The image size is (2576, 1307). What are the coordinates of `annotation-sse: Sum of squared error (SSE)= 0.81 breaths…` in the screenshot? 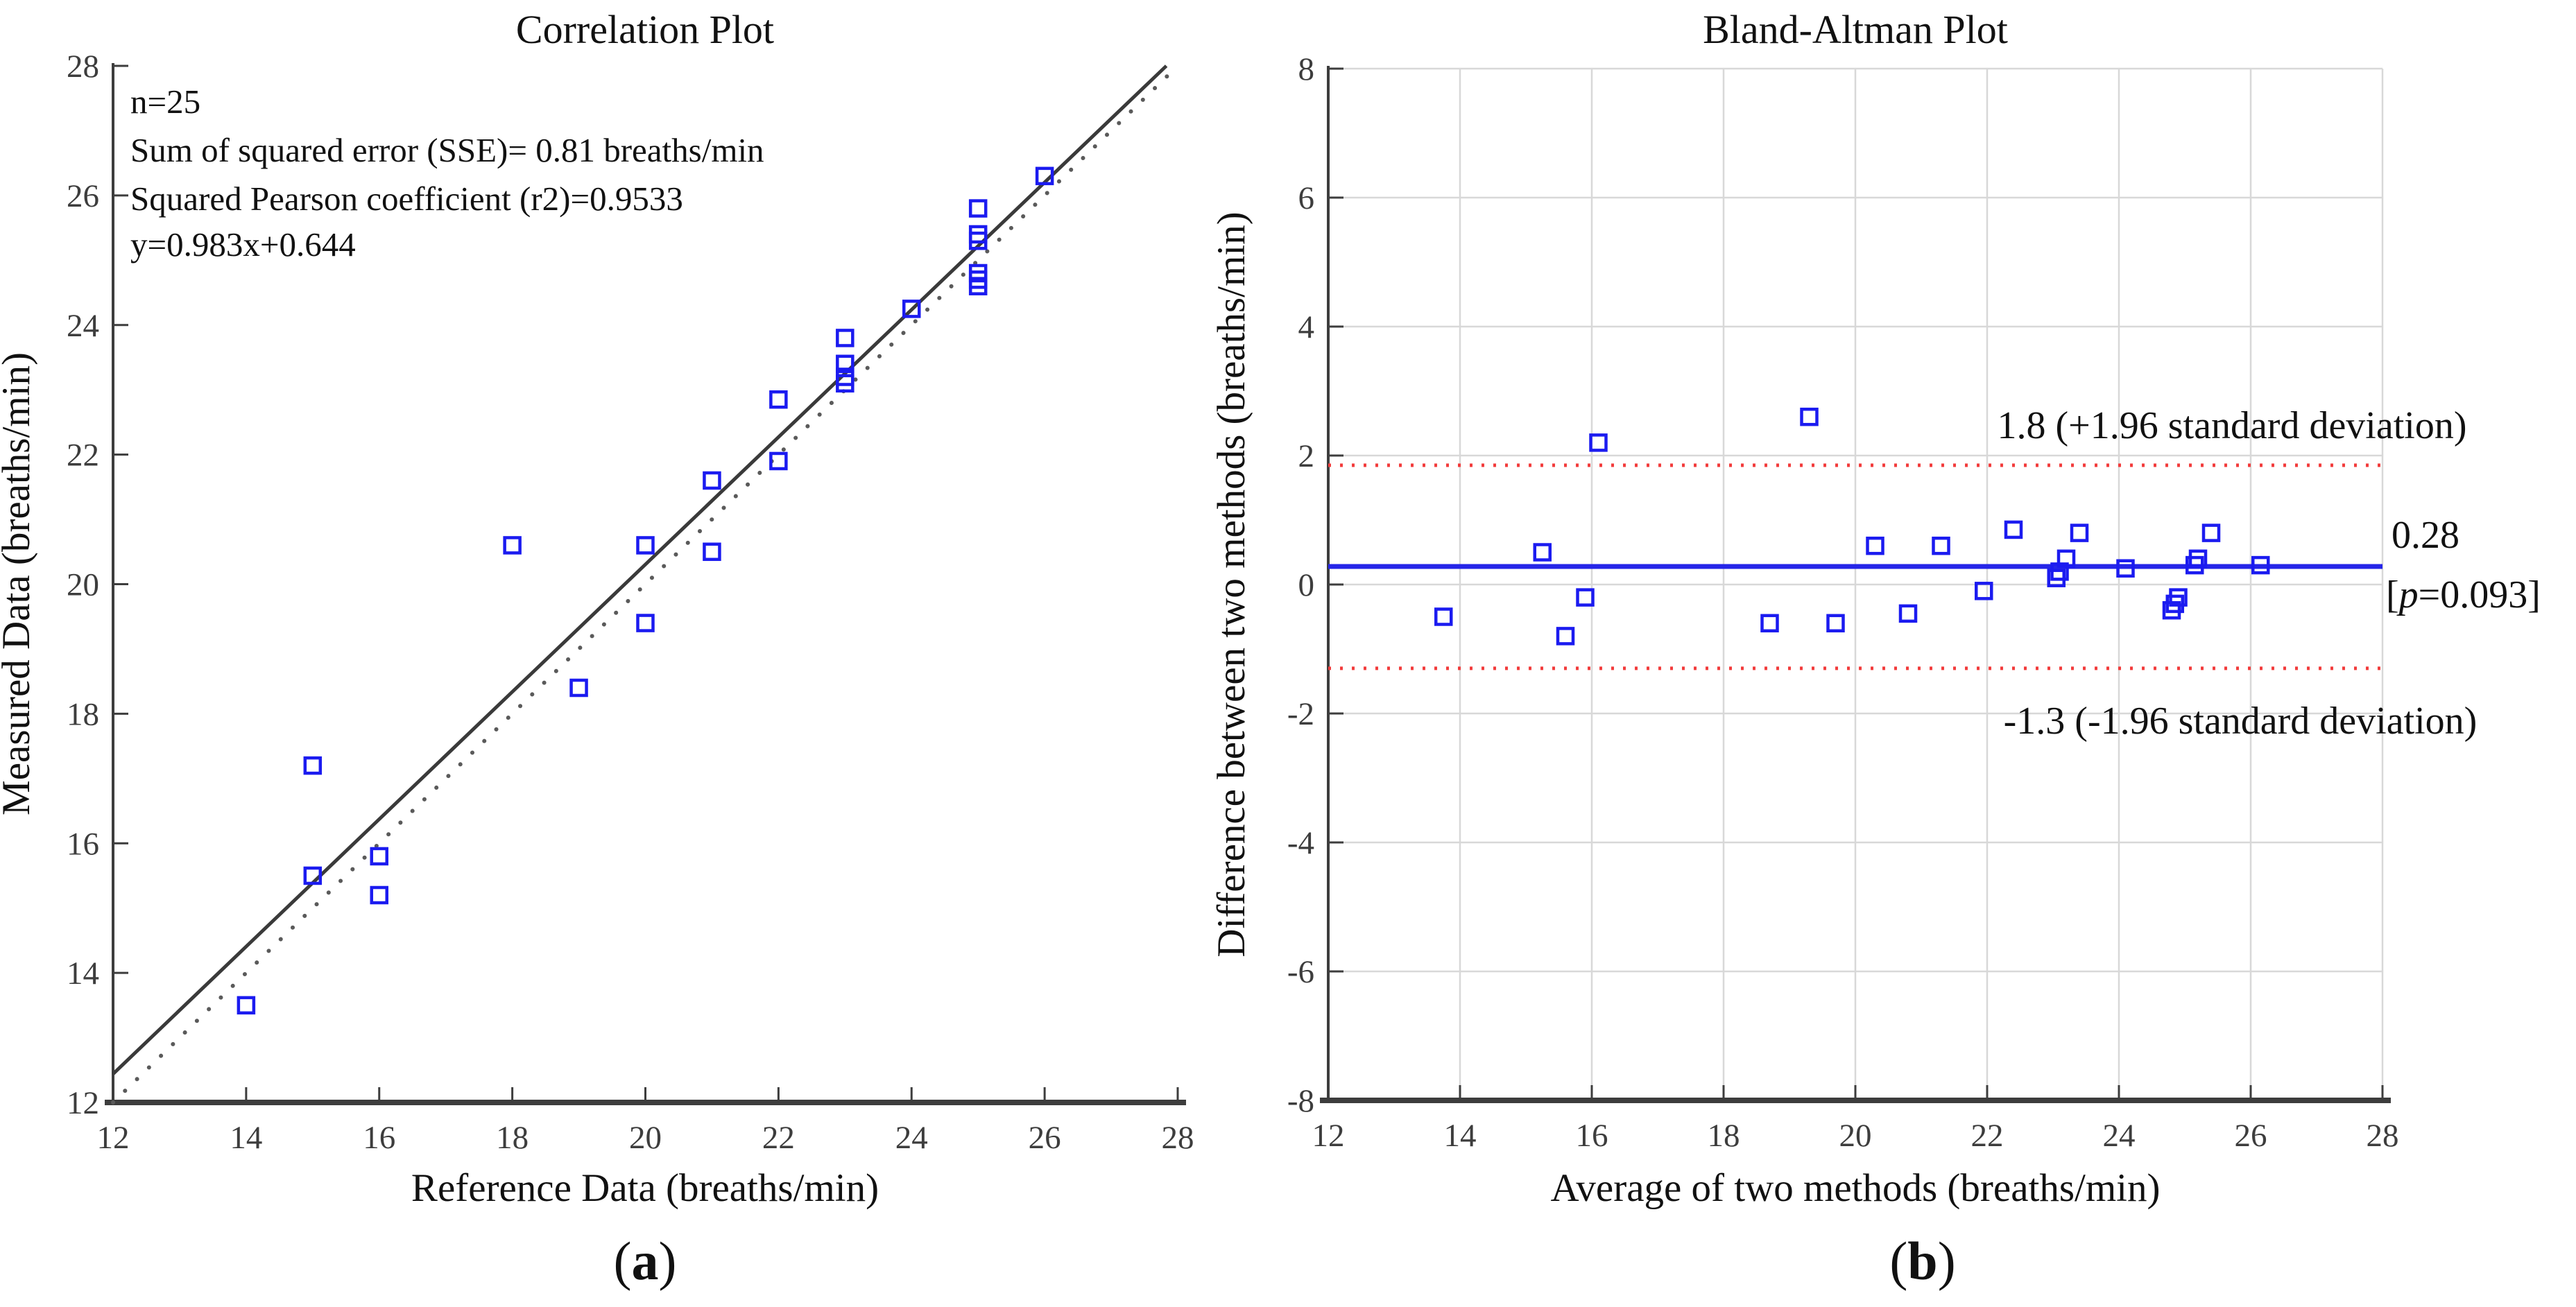 It's located at (447, 150).